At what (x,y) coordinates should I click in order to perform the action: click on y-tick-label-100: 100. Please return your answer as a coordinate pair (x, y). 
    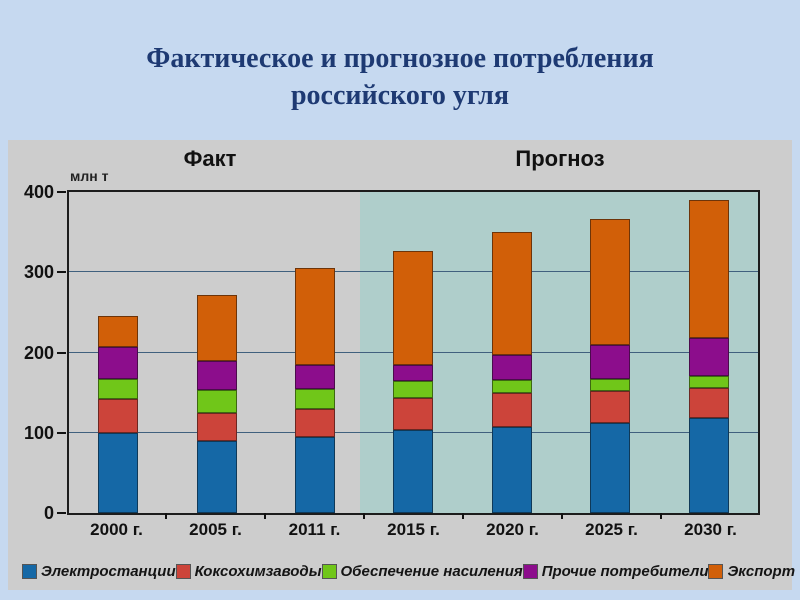
    Looking at the image, I should click on (38, 432).